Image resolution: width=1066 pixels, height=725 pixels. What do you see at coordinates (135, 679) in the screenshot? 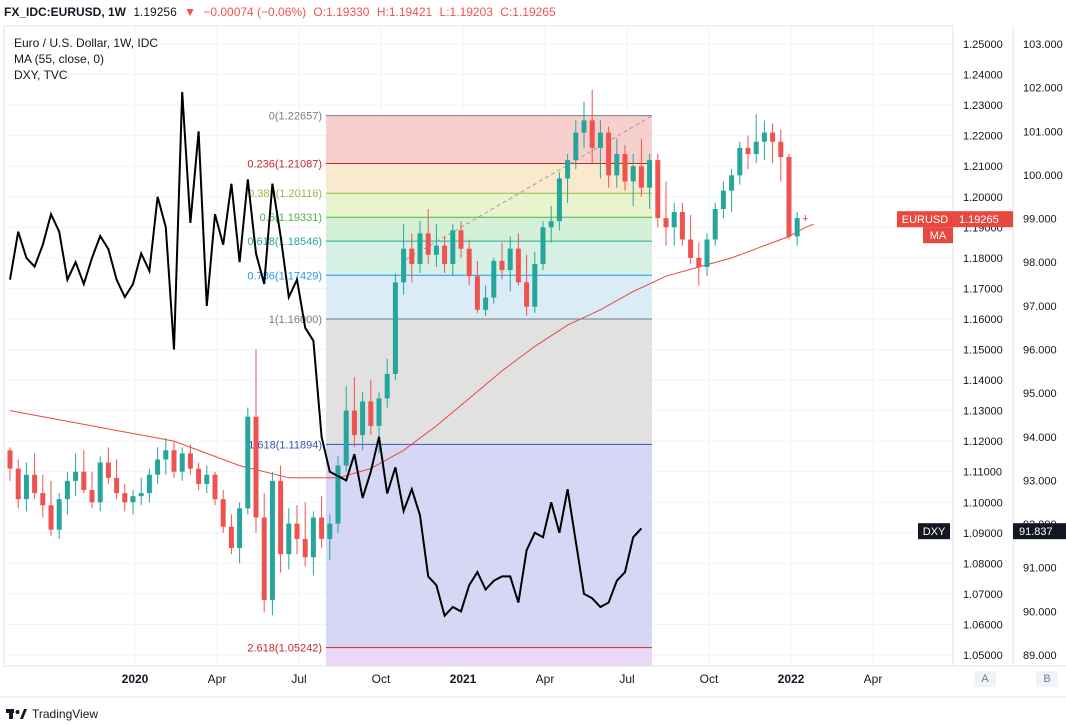
I see `x-tick-label: 2020` at bounding box center [135, 679].